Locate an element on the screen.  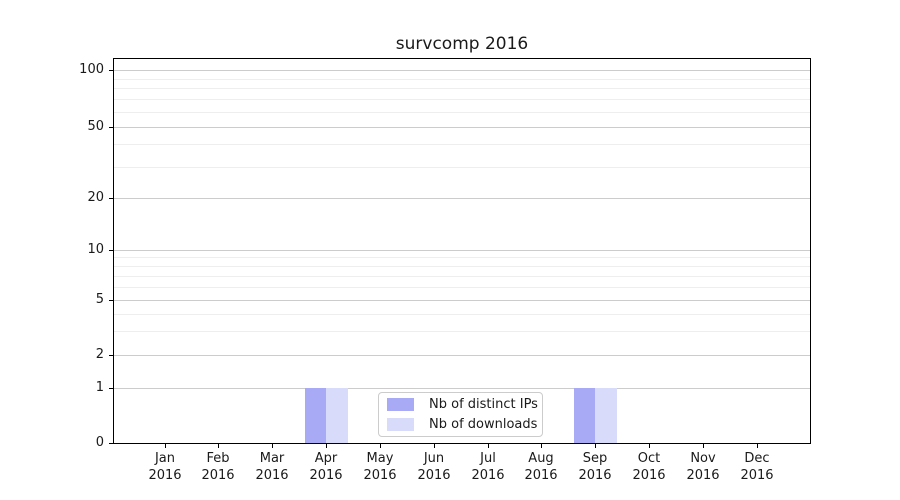
x-tick-jun-2016 is located at coordinates (434, 445).